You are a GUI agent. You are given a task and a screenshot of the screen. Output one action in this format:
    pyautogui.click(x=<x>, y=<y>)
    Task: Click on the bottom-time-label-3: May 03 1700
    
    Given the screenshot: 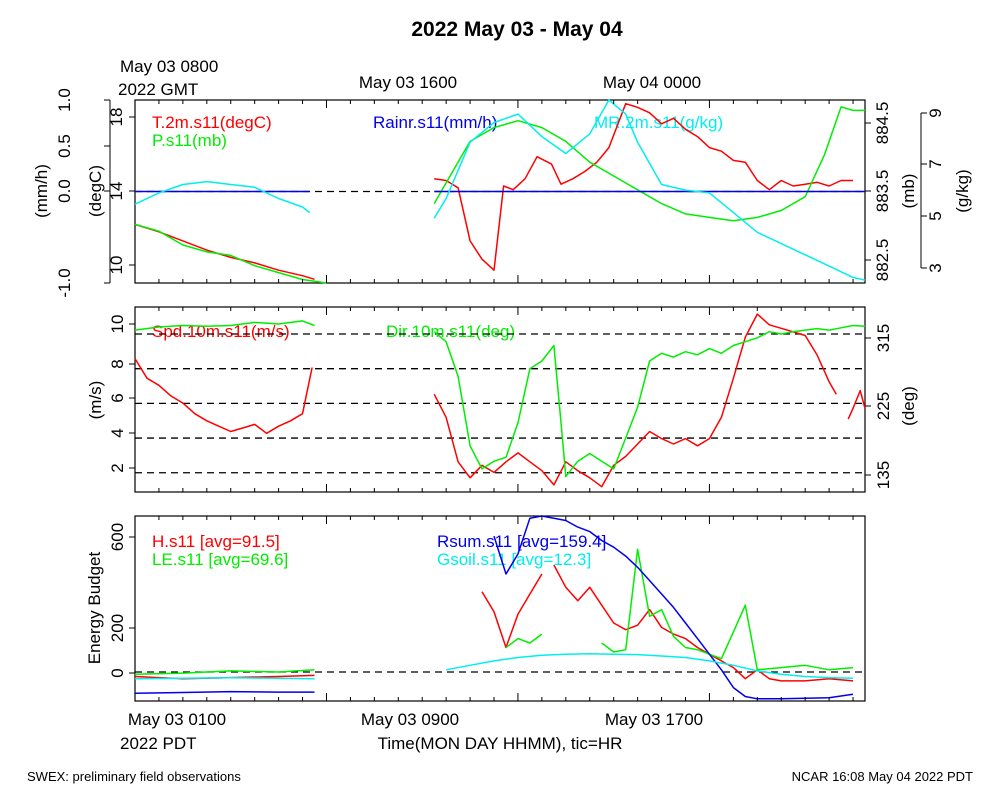 What is the action you would take?
    pyautogui.click(x=654, y=719)
    